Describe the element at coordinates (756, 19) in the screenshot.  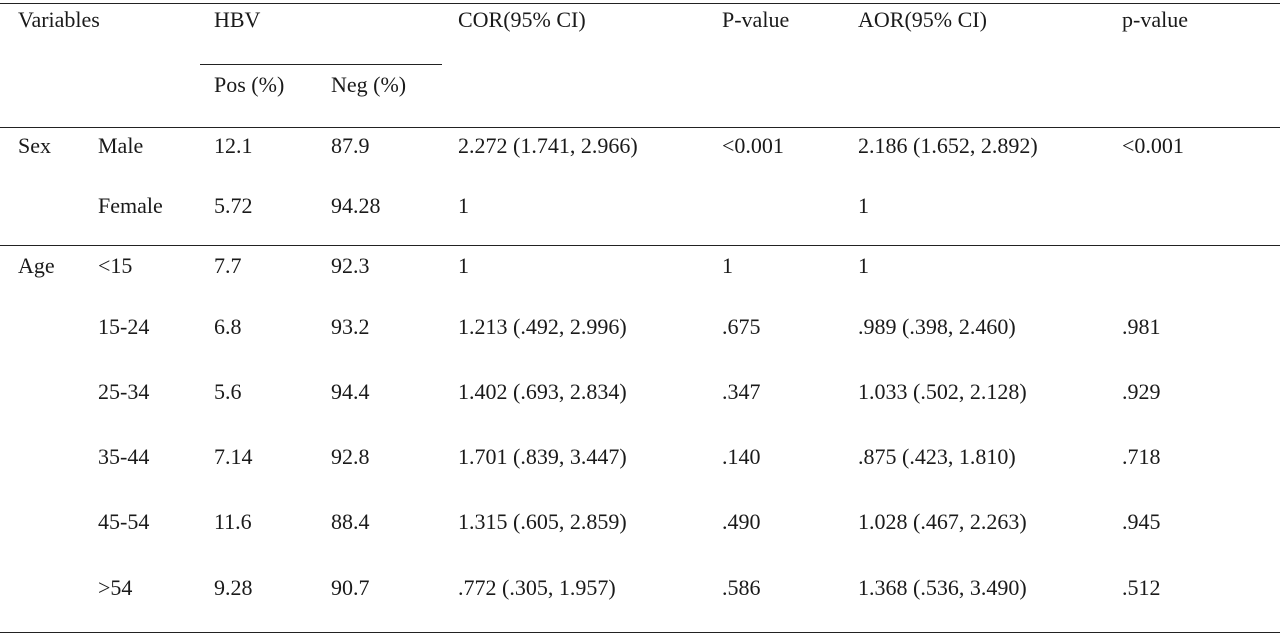
I see `header-p-value-1: P-value` at that location.